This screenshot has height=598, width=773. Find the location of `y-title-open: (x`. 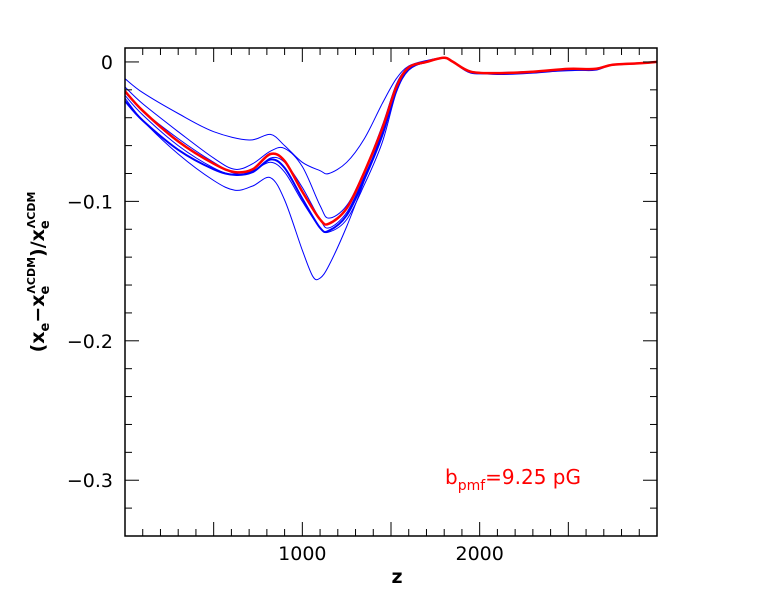

y-title-open: (x is located at coordinates (38, 341).